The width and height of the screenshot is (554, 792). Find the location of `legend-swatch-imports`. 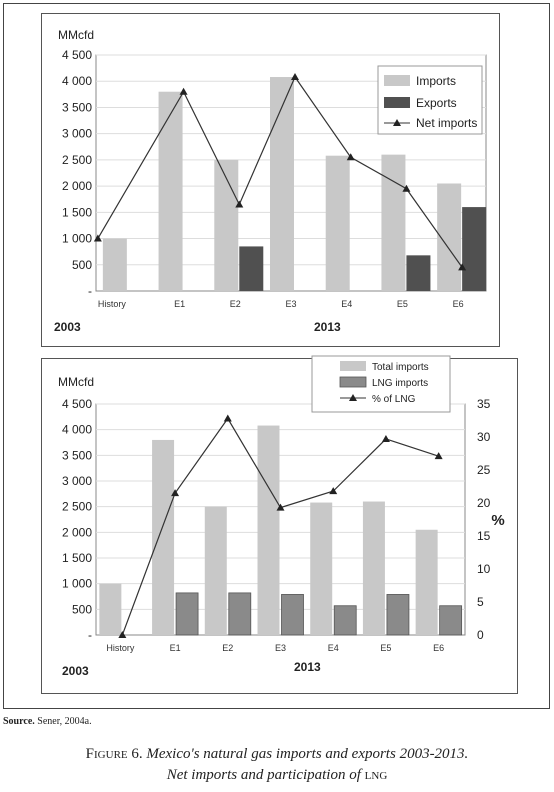

legend-swatch-imports is located at coordinates (397, 80).